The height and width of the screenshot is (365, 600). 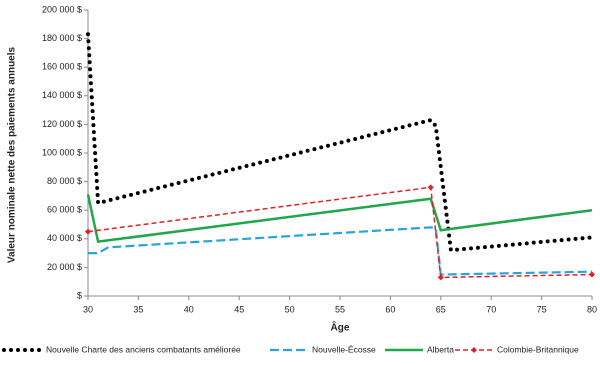 What do you see at coordinates (62, 67) in the screenshot?
I see `y-tick-label: 160 000 $` at bounding box center [62, 67].